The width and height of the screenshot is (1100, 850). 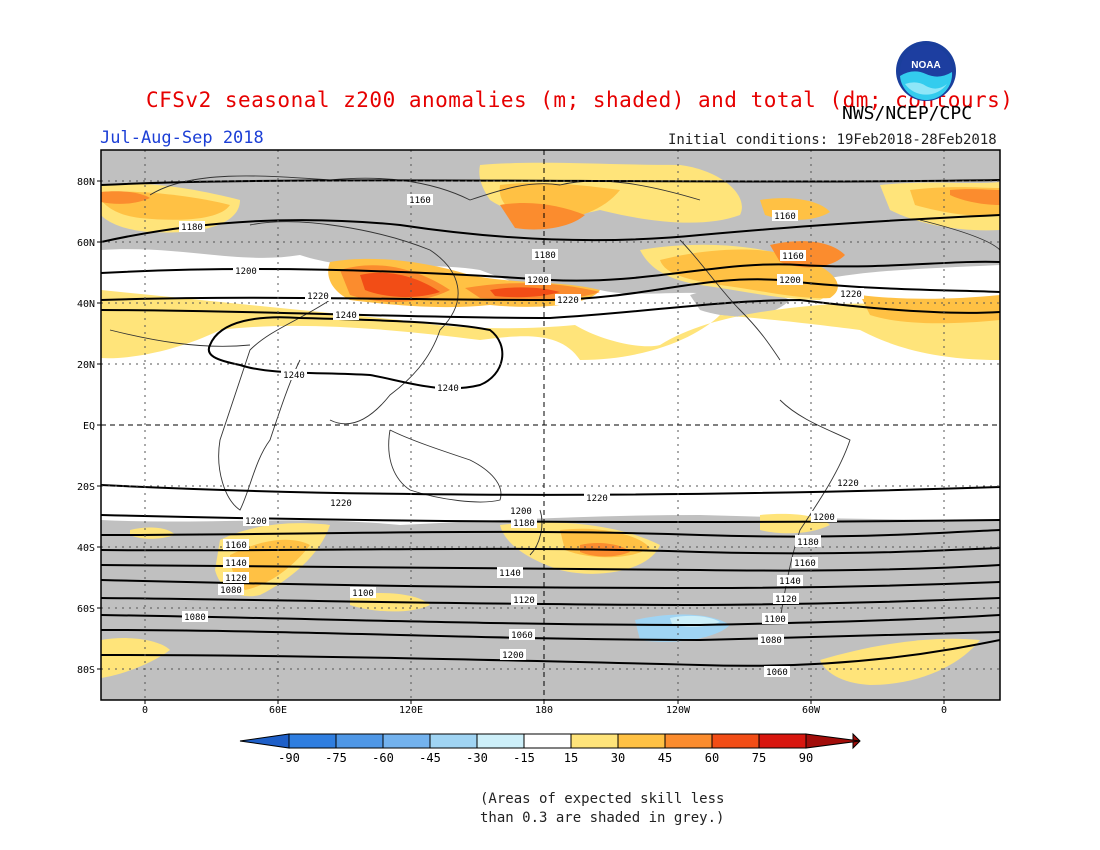 I want to click on colorbar-label: -30, so click(x=477, y=758).